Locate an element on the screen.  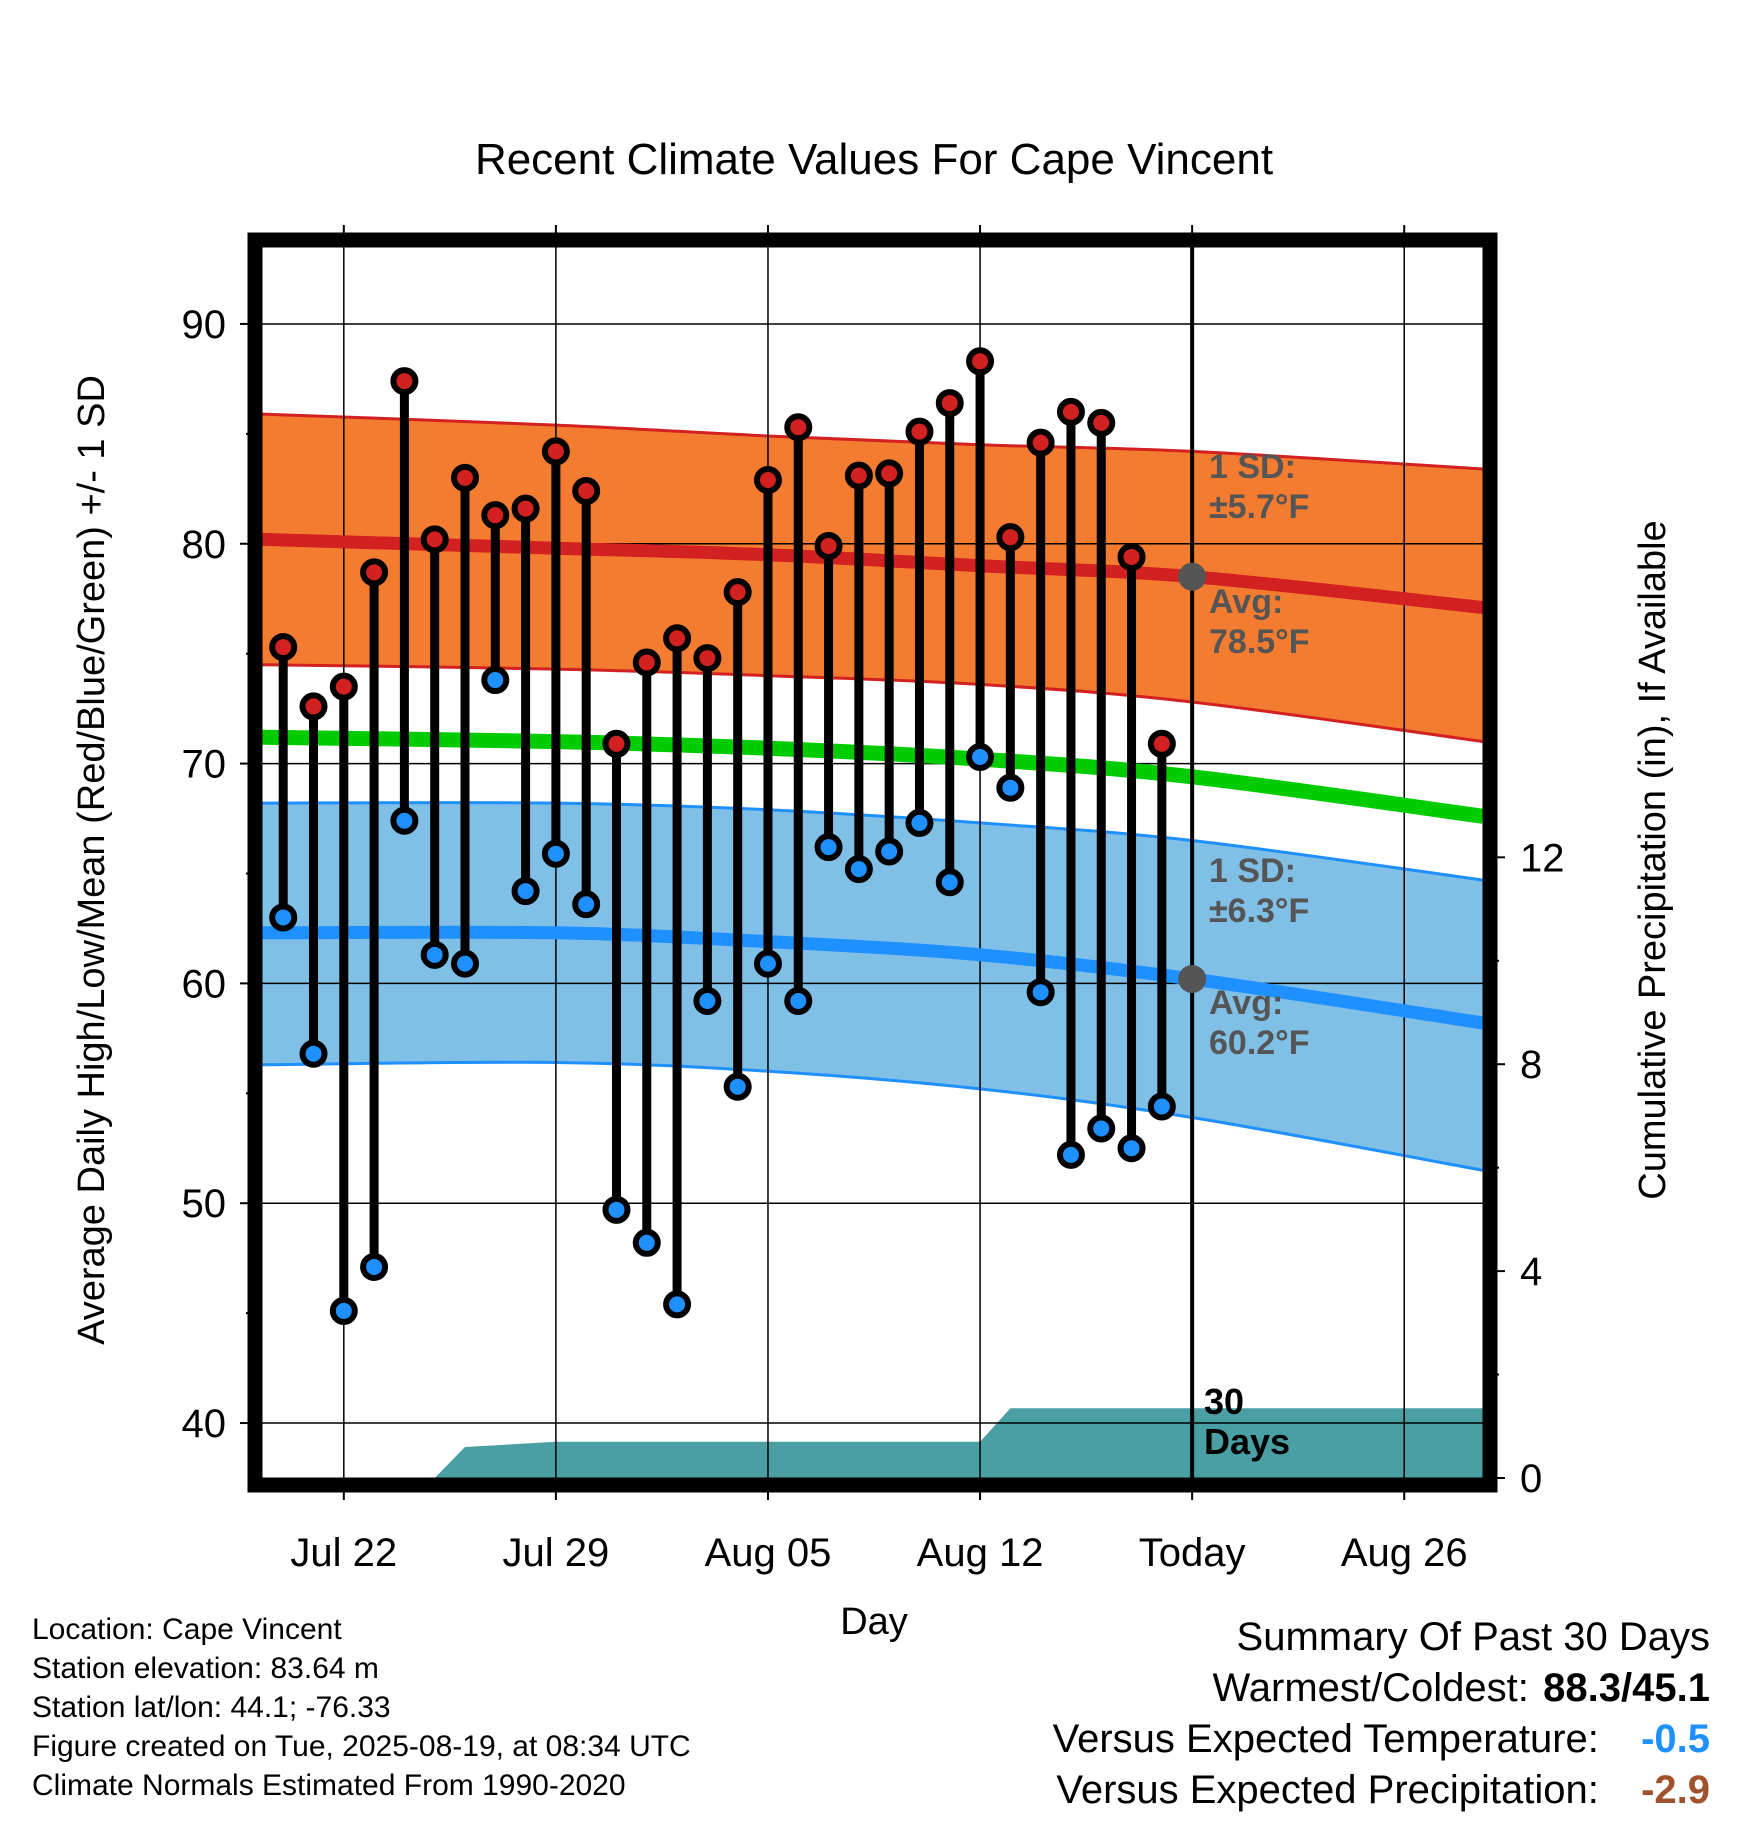
warmest-coldest-label: Warmest/Coldest: is located at coordinates (1370, 1688).